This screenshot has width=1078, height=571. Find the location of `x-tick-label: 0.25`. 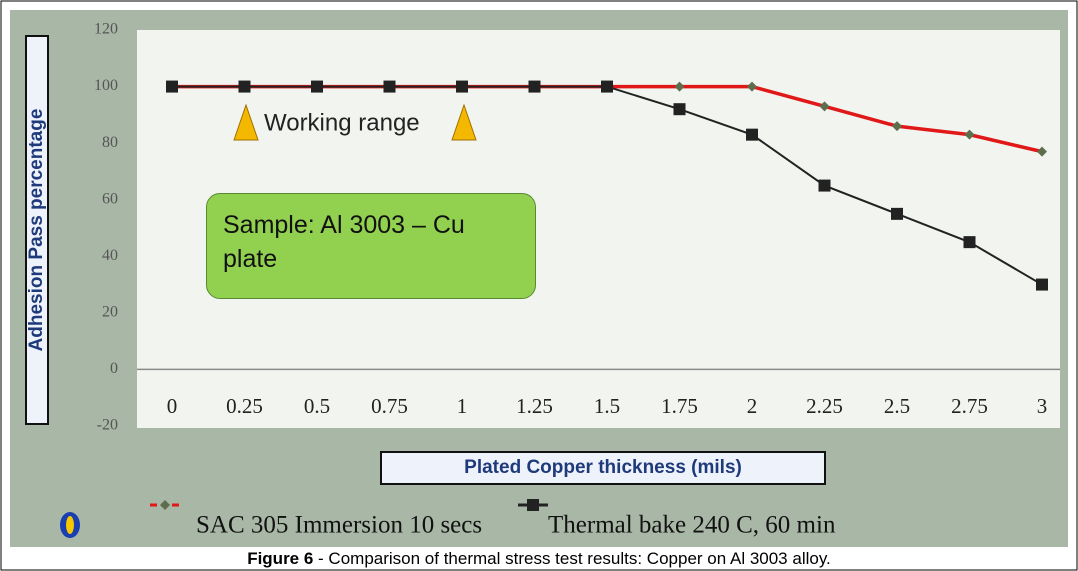

x-tick-label: 0.25 is located at coordinates (244, 406).